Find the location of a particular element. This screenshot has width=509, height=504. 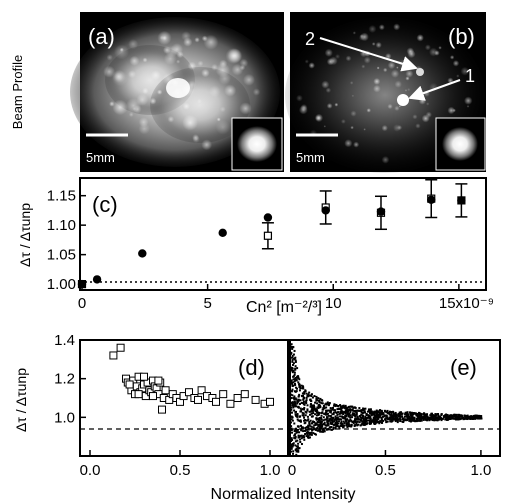

plot-c-circle-point is located at coordinates (268, 217).